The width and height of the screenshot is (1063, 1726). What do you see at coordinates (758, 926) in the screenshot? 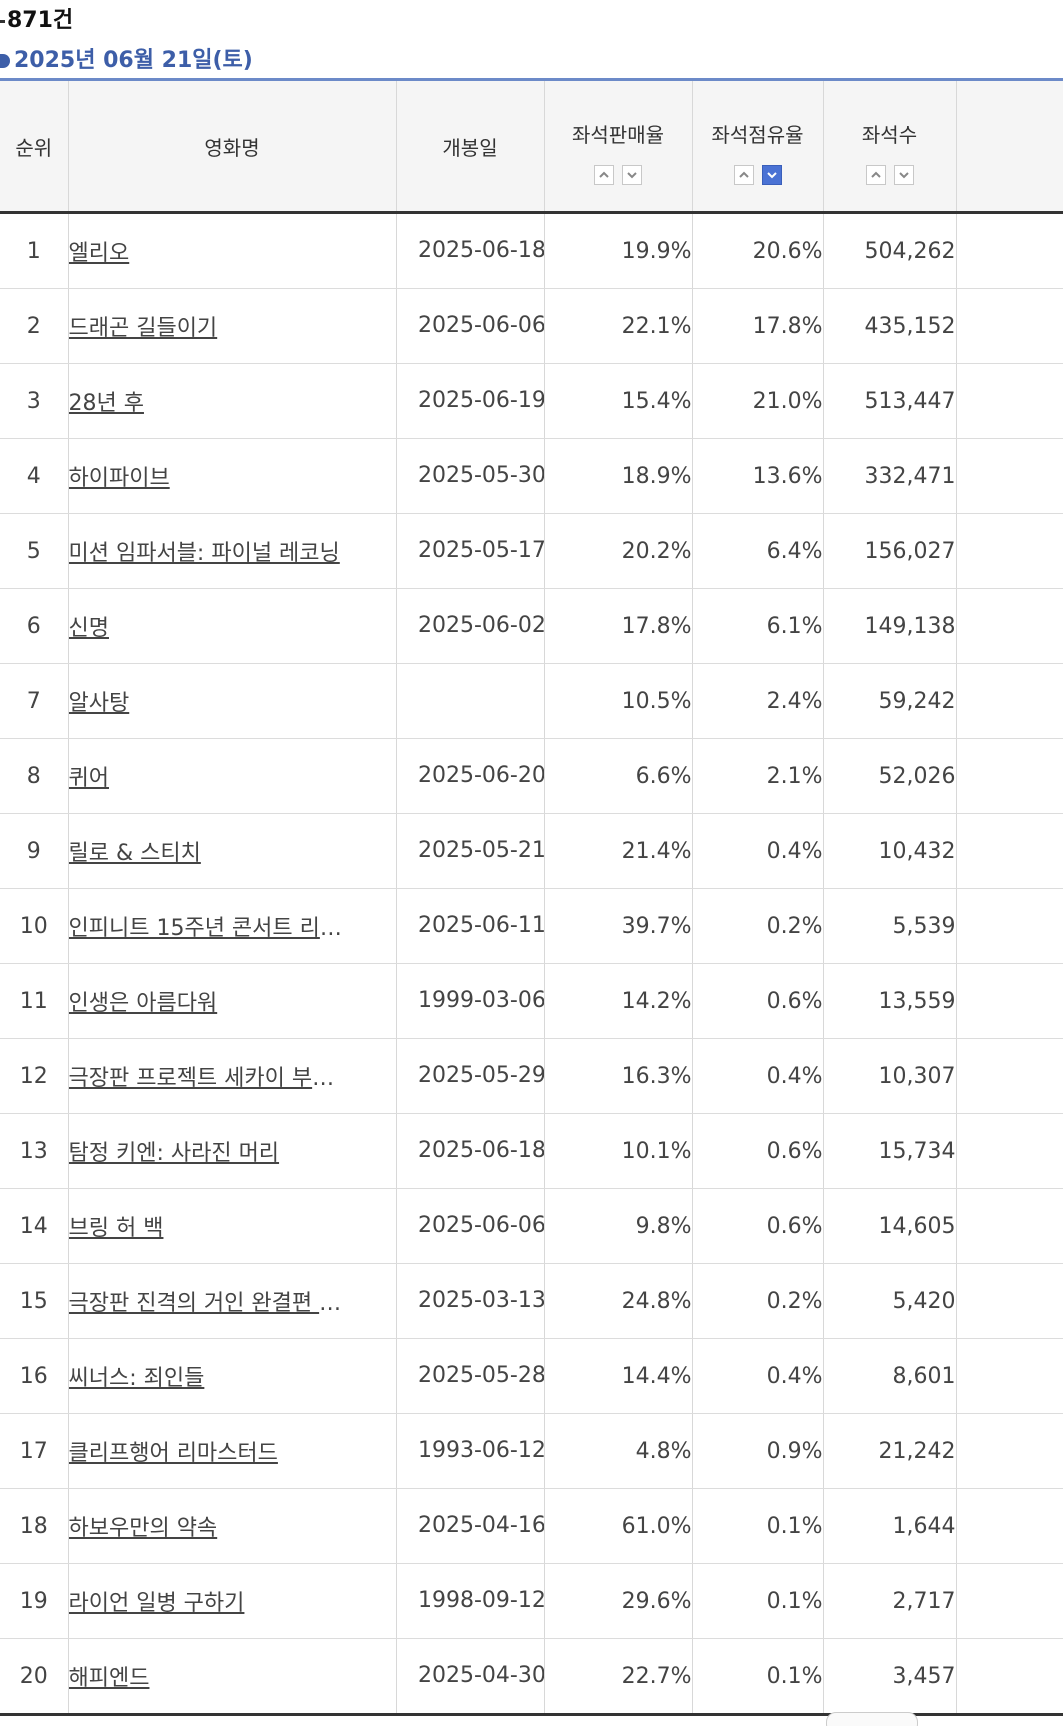
I see `seat-share-cell: 0.2%` at bounding box center [758, 926].